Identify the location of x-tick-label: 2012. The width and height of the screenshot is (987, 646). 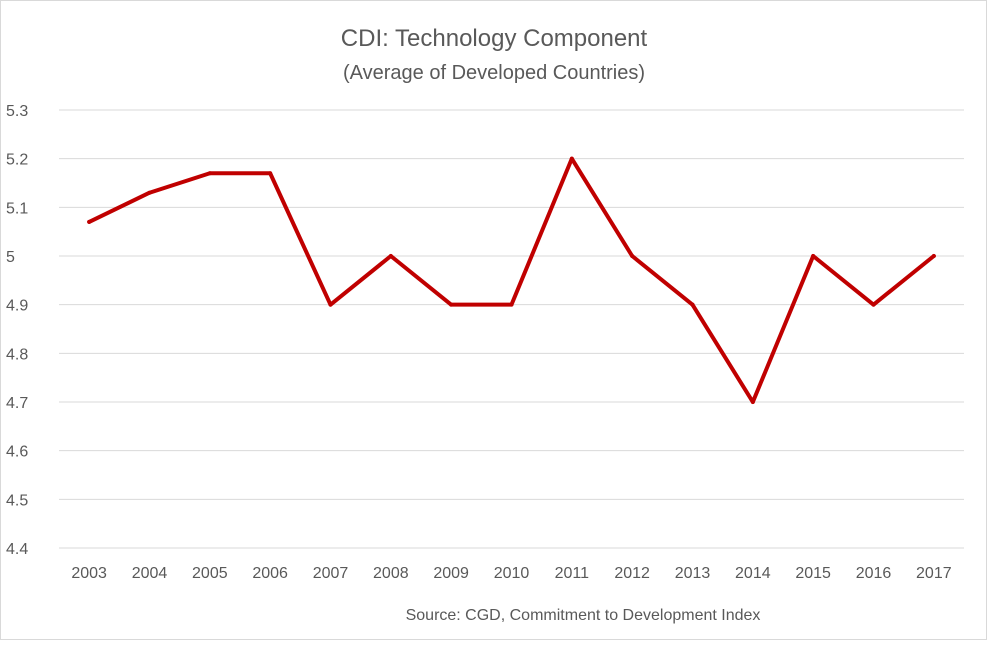
(632, 573).